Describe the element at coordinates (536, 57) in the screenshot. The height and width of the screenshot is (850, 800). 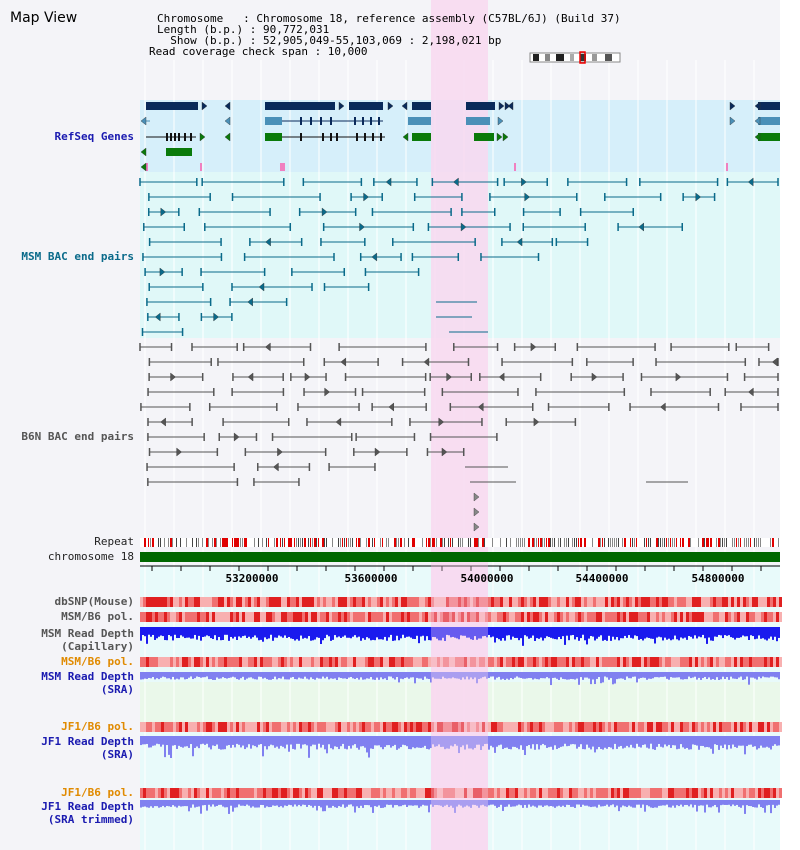
I see `ideogram-band` at that location.